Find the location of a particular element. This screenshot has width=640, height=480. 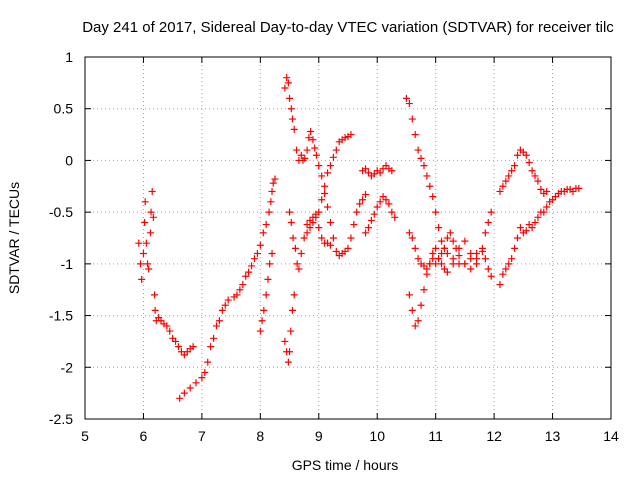

y-tick-label: -2.5 is located at coordinates (61, 419).